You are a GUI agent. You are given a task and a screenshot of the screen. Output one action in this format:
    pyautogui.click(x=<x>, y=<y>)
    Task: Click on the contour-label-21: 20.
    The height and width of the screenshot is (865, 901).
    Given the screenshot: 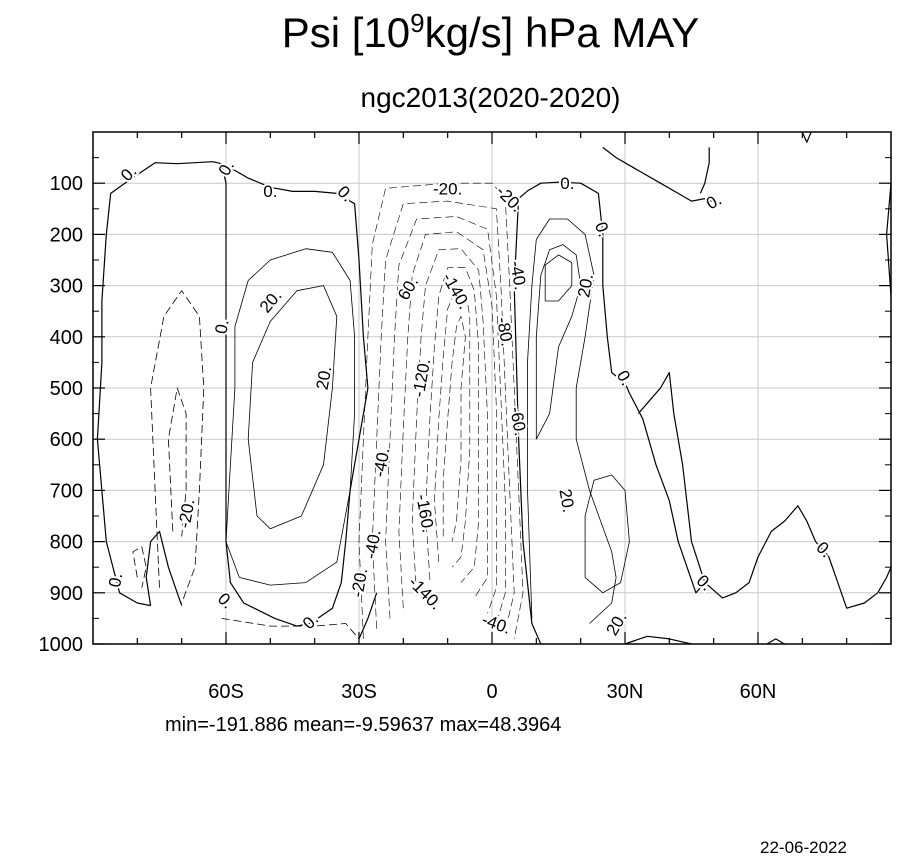 What is the action you would take?
    pyautogui.click(x=566, y=500)
    